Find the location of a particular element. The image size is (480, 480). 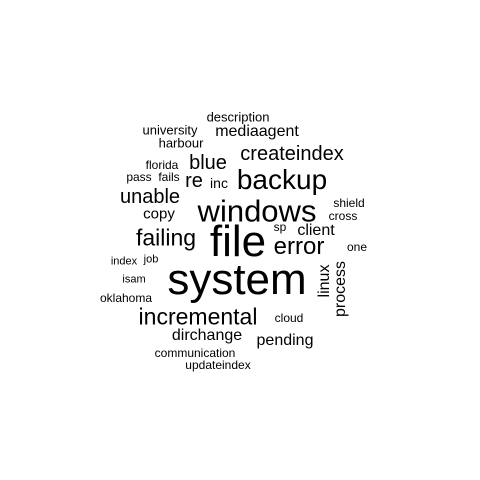

word: mediaagent is located at coordinates (257, 131).